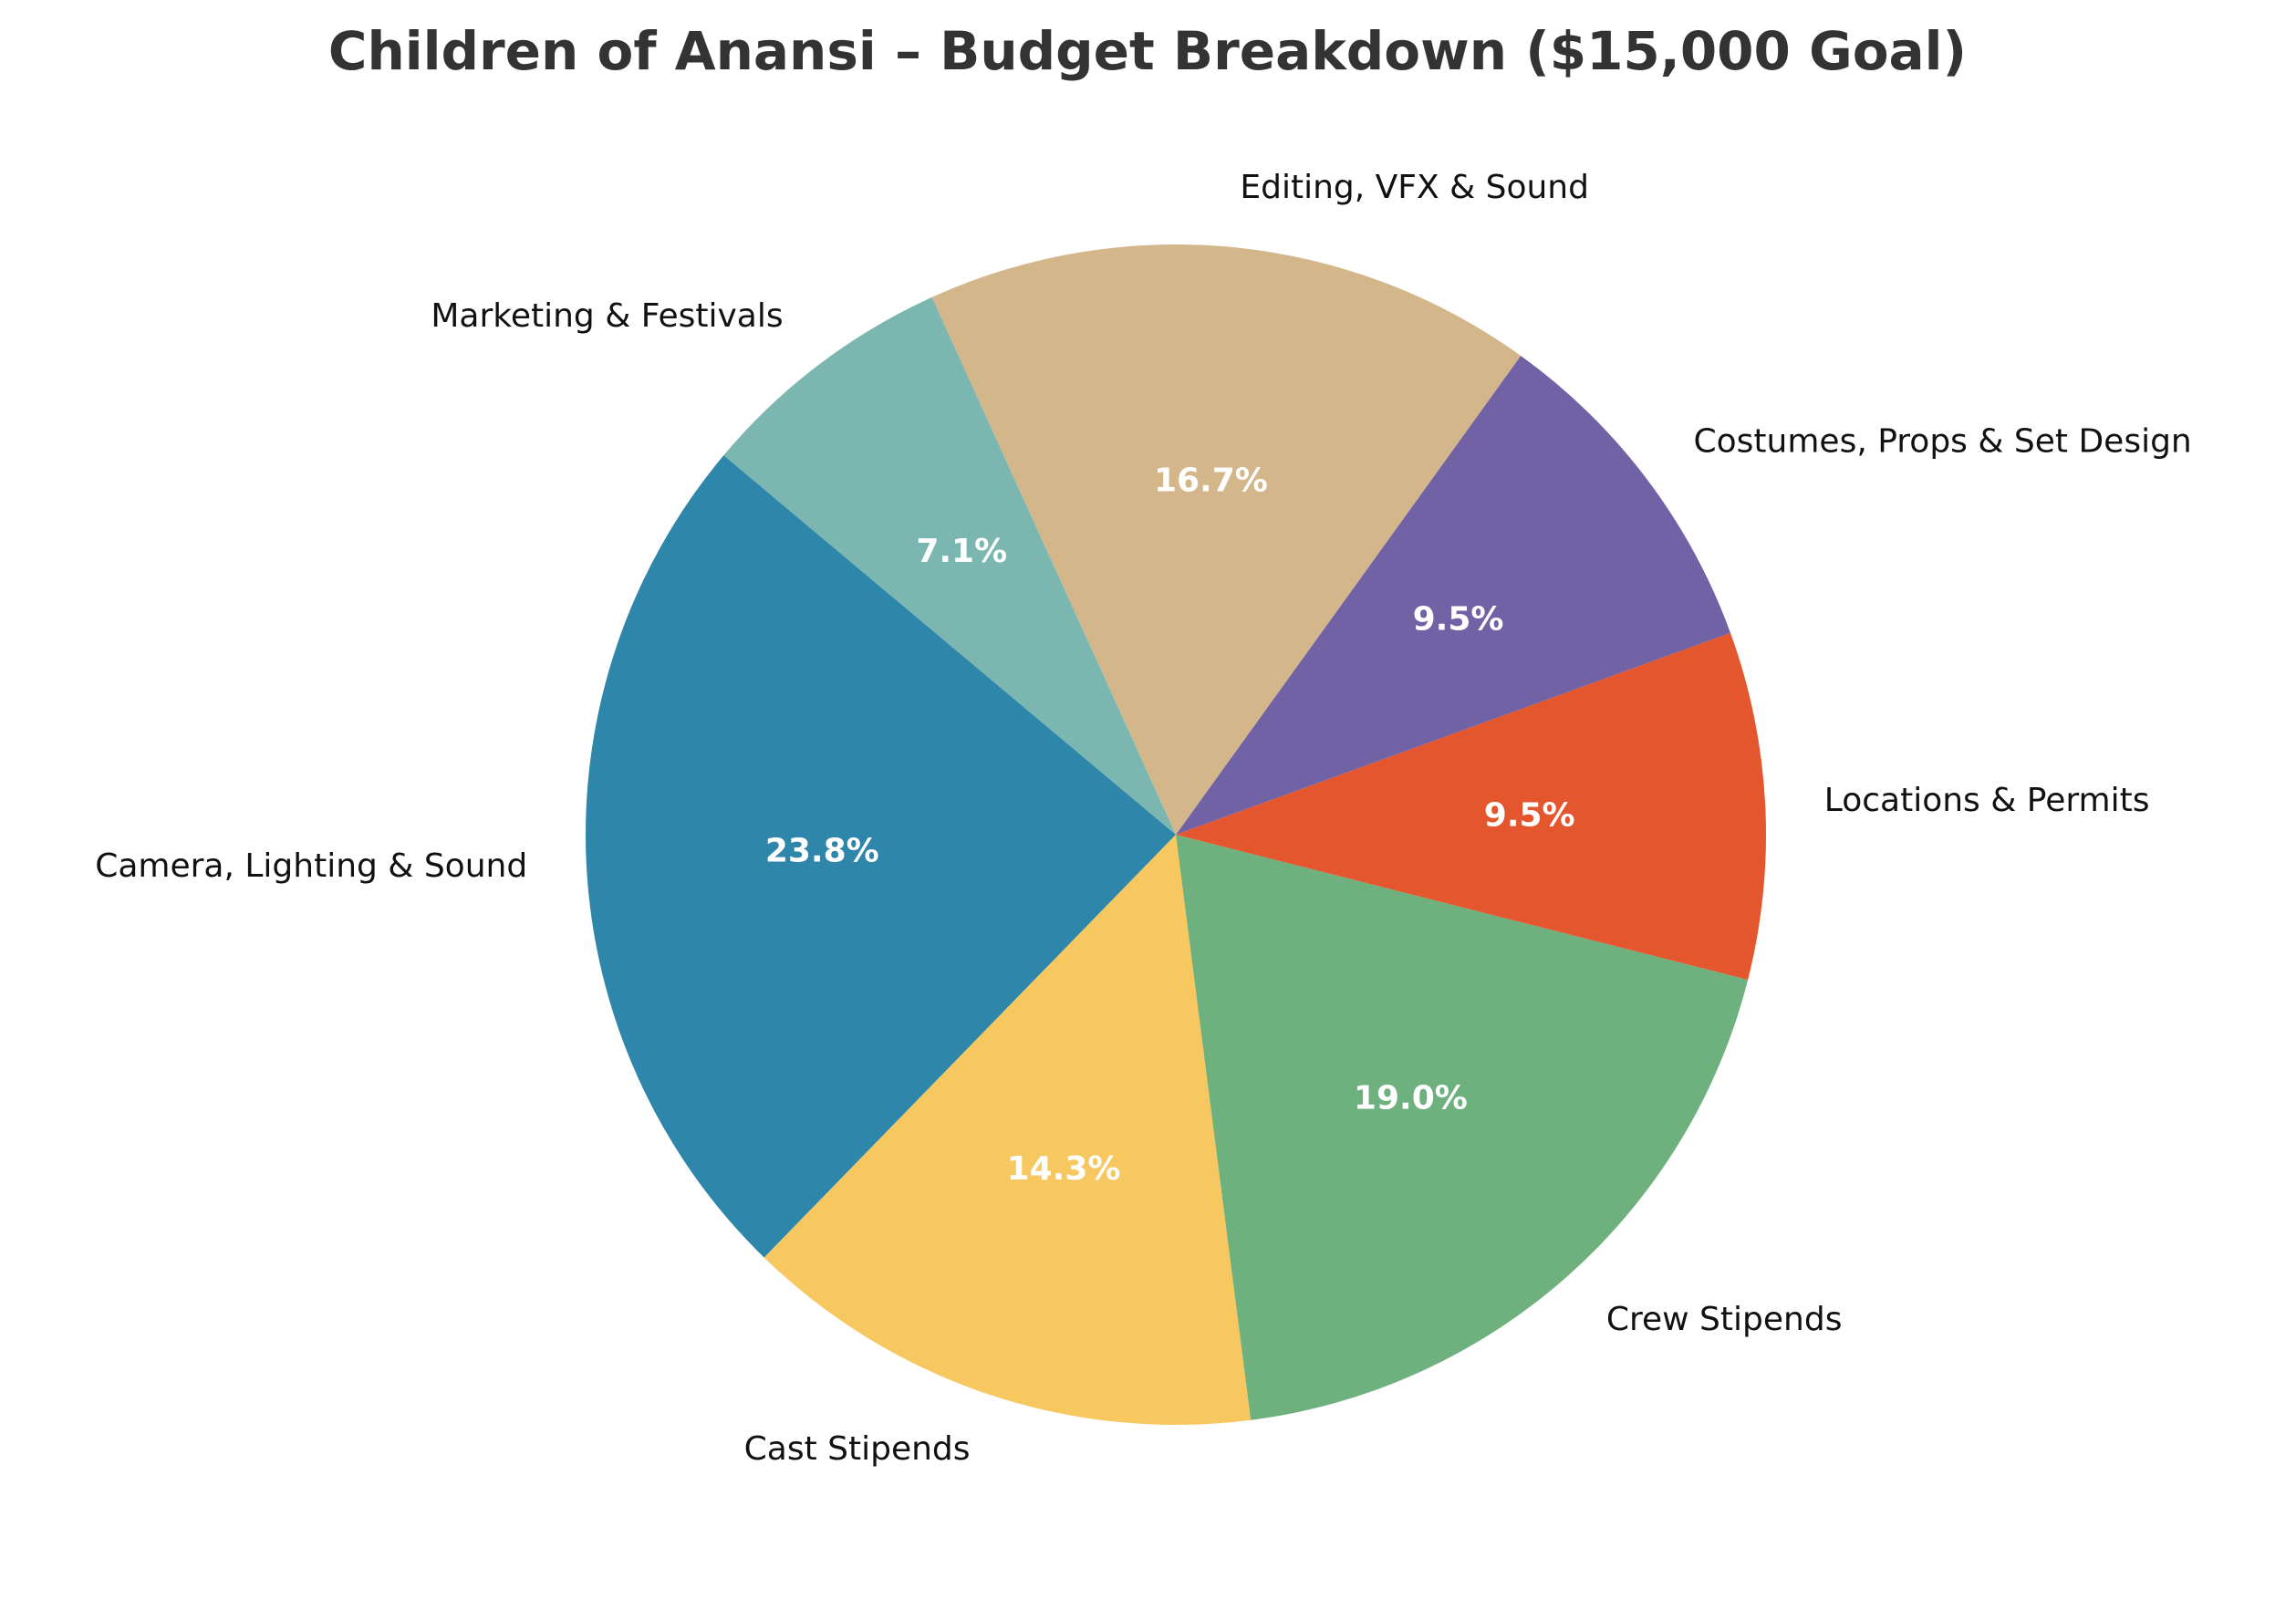  I want to click on slice-label: Cast Stipends, so click(857, 1449).